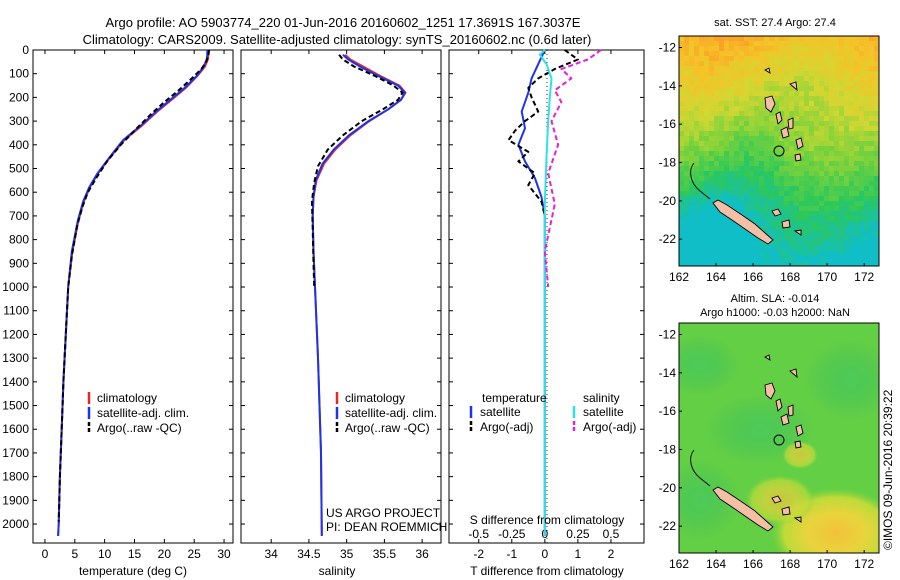 This screenshot has width=900, height=580. I want to click on legend-label-climatology: climatology, so click(127, 398).